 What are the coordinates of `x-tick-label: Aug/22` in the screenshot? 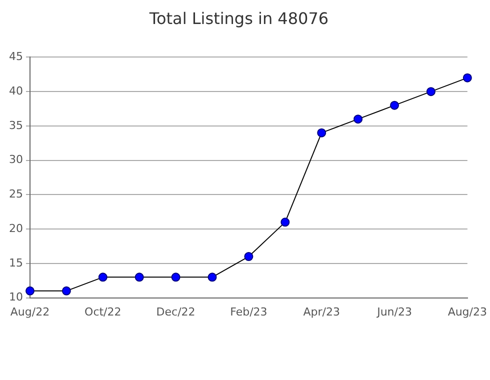 It's located at (30, 311).